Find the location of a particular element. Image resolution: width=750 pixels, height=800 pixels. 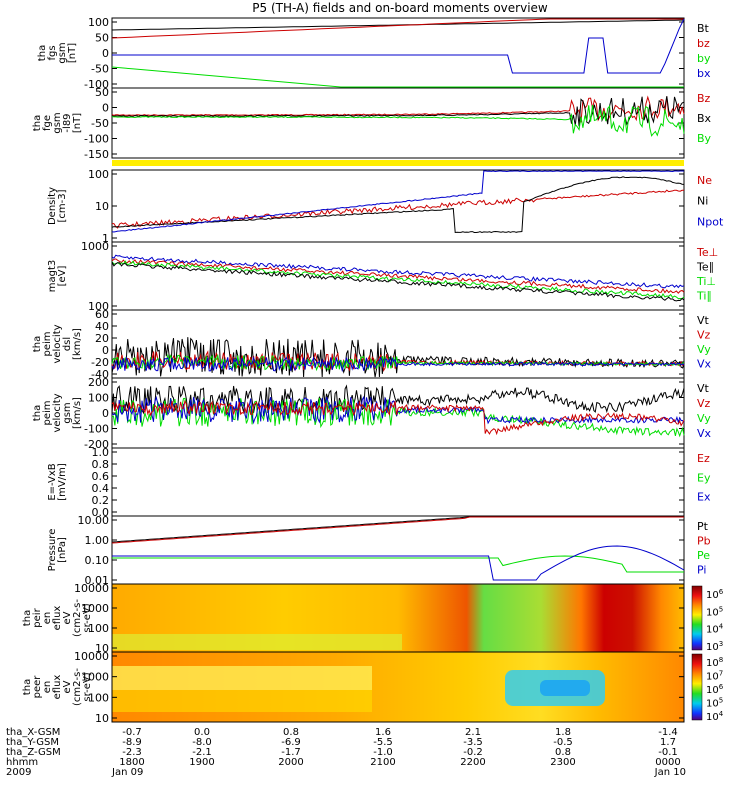

trace-Pe is located at coordinates (398, 564).